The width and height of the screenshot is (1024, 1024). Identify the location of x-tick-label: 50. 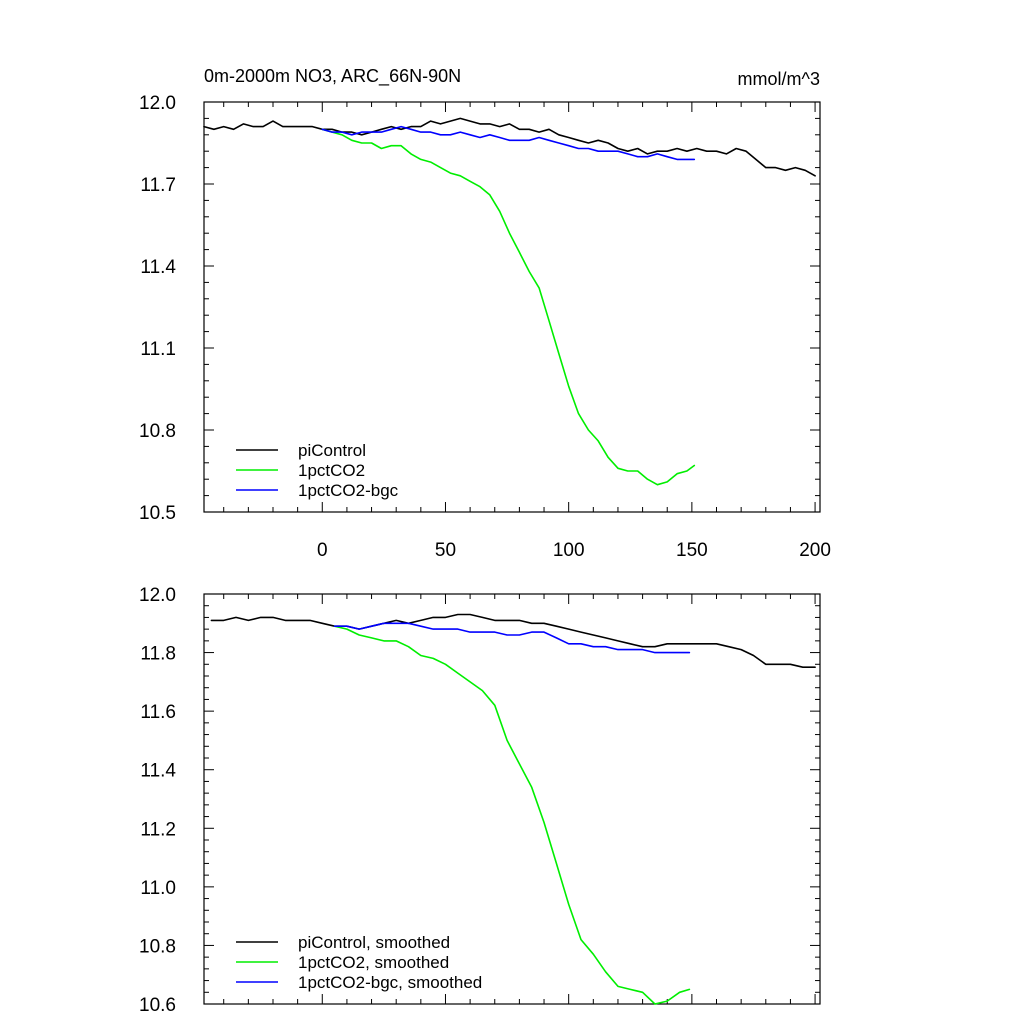
(445, 550).